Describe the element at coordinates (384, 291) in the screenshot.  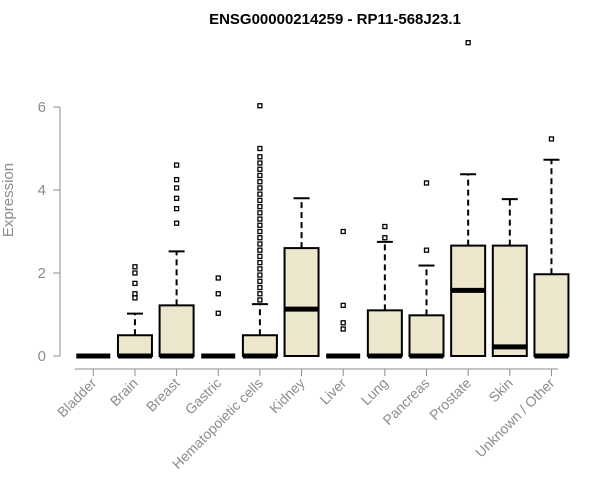
I see `box-lung` at that location.